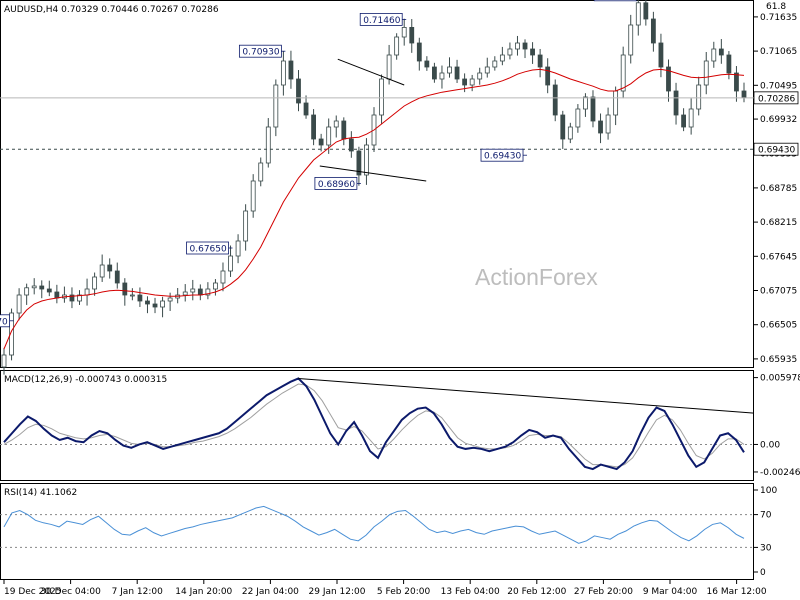  I want to click on macd-title: MACD(12,26,9) -0.000743 0.000315, so click(85, 380).